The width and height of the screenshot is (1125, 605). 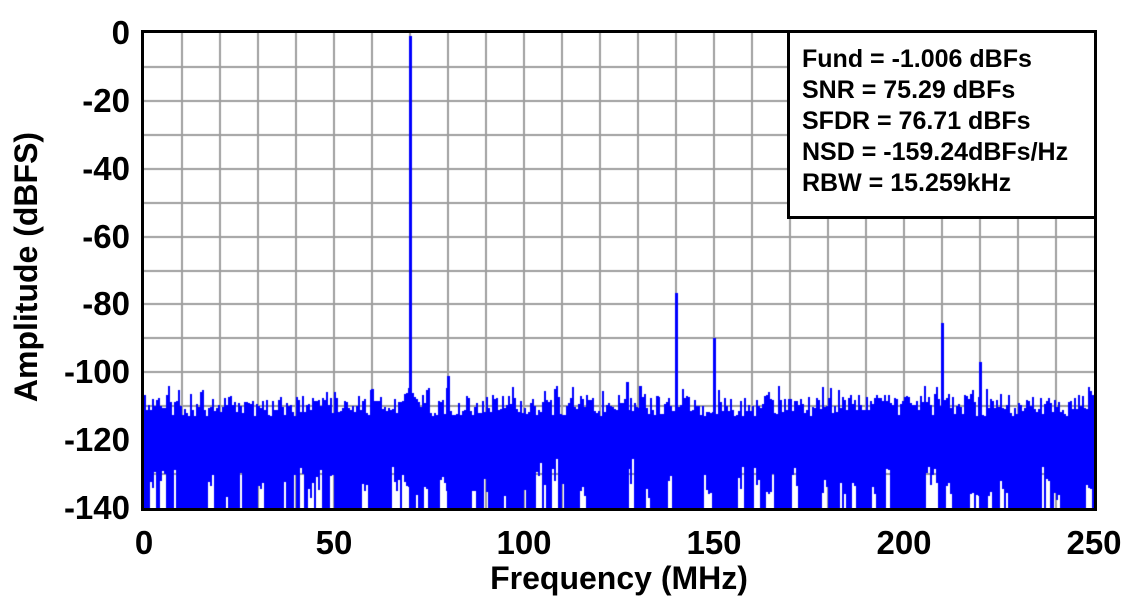 I want to click on y-tick-label: -140, so click(x=96, y=507).